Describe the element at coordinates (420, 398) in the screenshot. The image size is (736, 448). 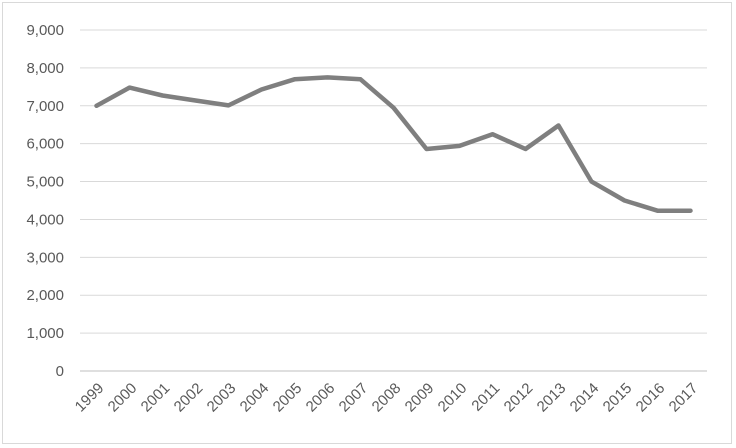
I see `x-tick-label: 2009` at that location.